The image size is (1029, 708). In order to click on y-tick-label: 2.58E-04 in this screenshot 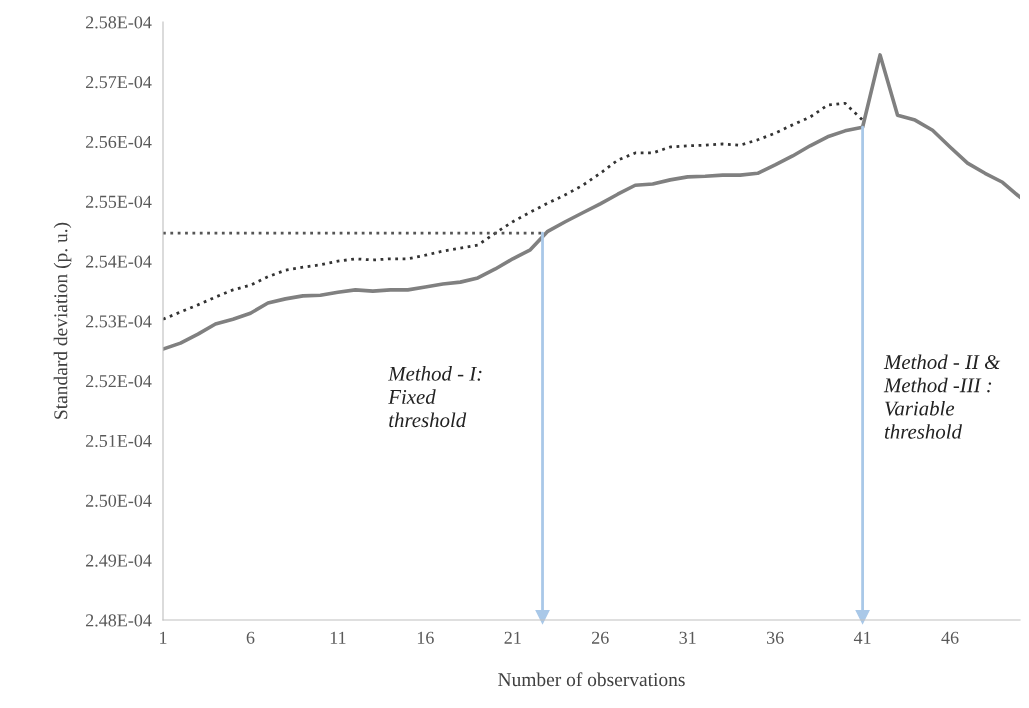, I will do `click(118, 22)`.